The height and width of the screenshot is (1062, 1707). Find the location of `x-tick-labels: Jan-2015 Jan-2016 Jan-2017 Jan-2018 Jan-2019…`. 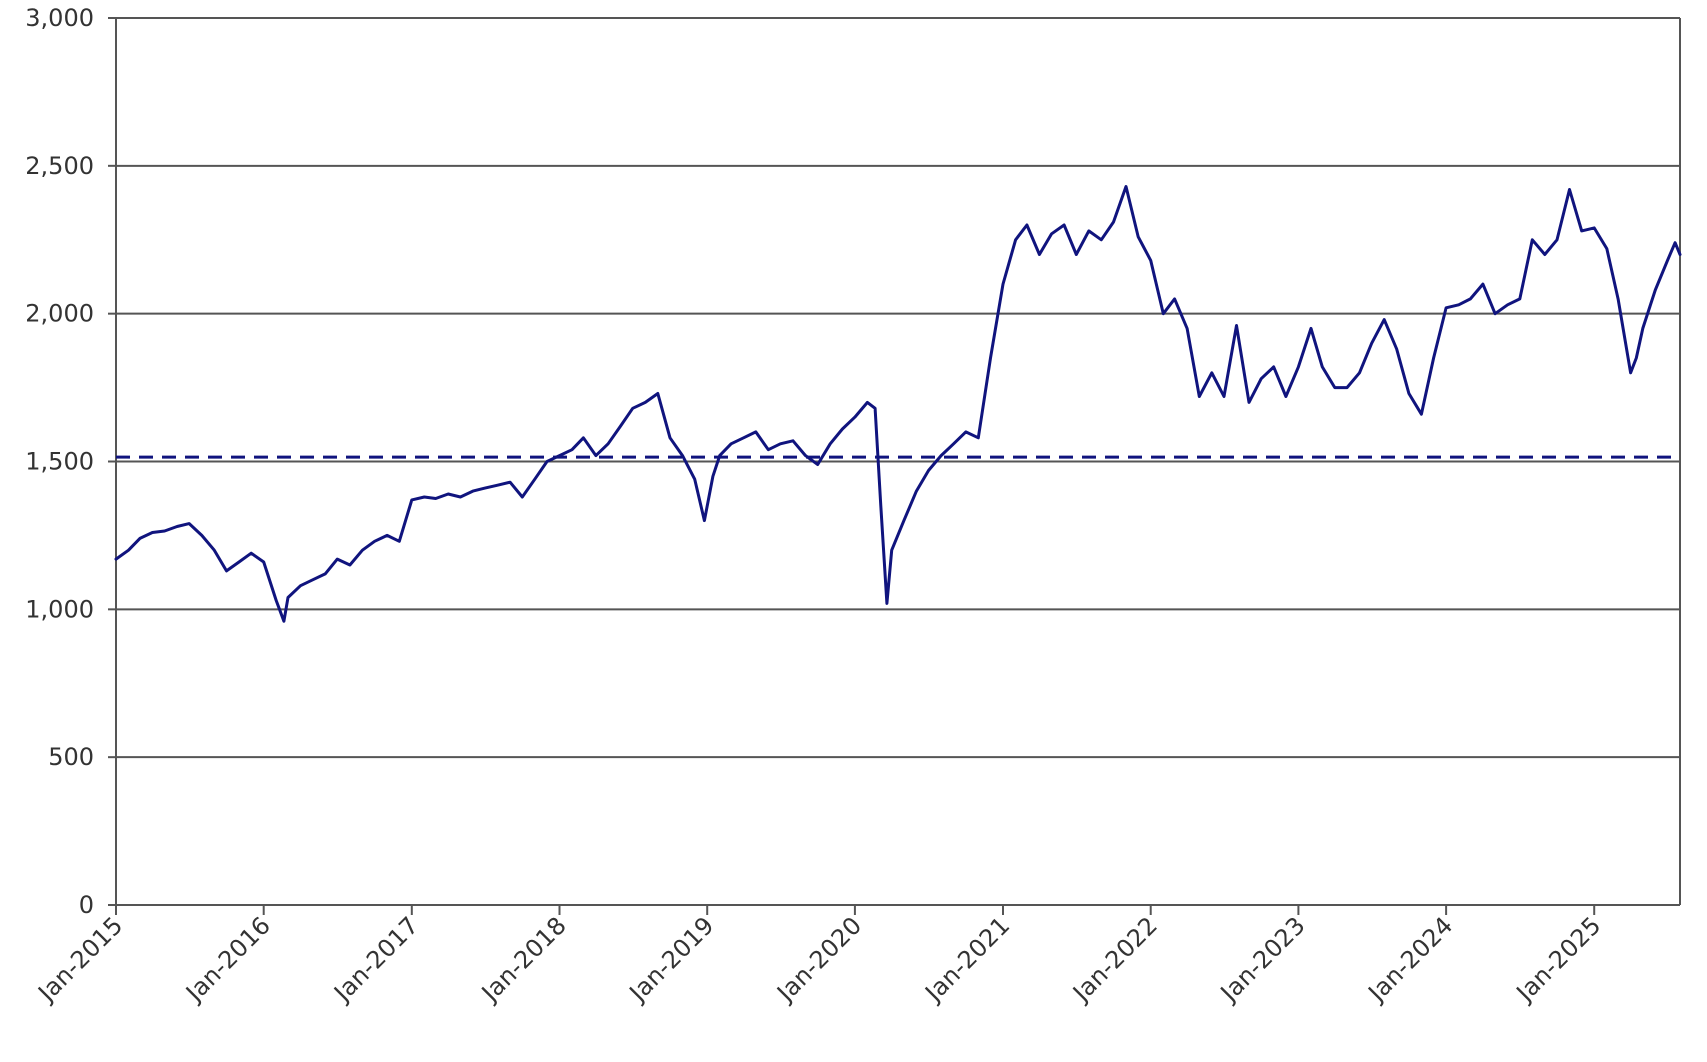

x-tick-labels: Jan-2015 Jan-2016 Jan-2017 Jan-2018 Jan-2019… is located at coordinates (819, 959).